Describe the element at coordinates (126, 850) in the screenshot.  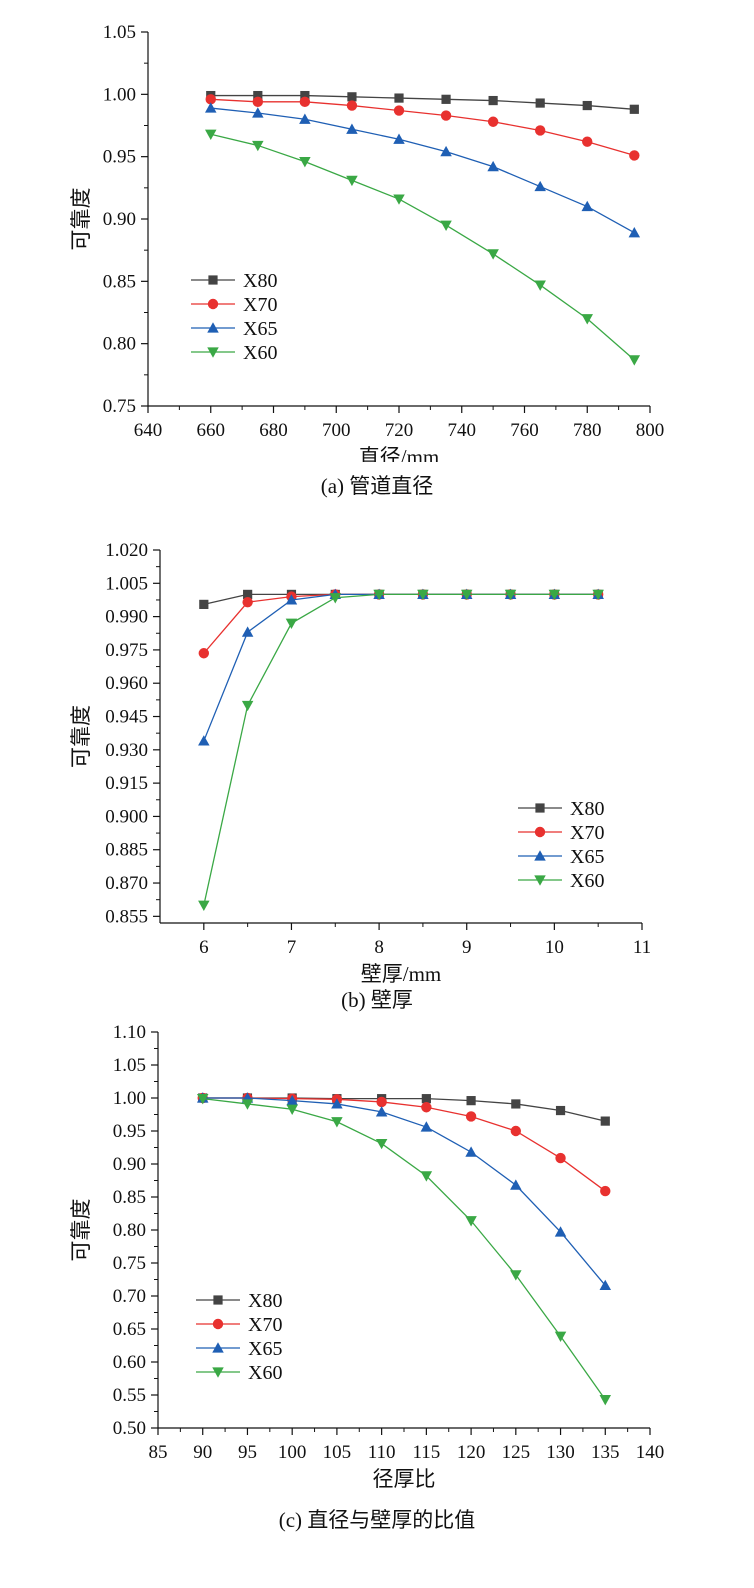
I see `y-tick-label: 0.885` at that location.